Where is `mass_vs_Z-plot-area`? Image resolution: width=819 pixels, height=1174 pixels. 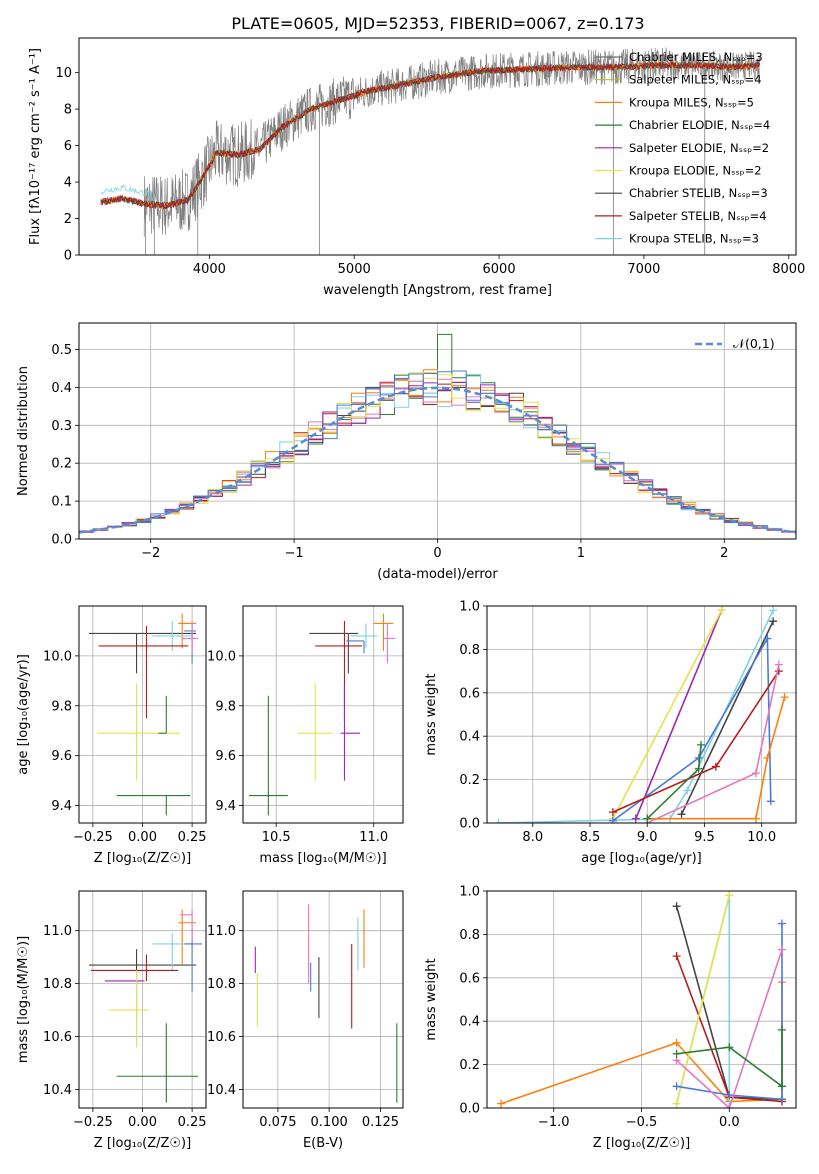
mass_vs_Z-plot-area is located at coordinates (145, 1006).